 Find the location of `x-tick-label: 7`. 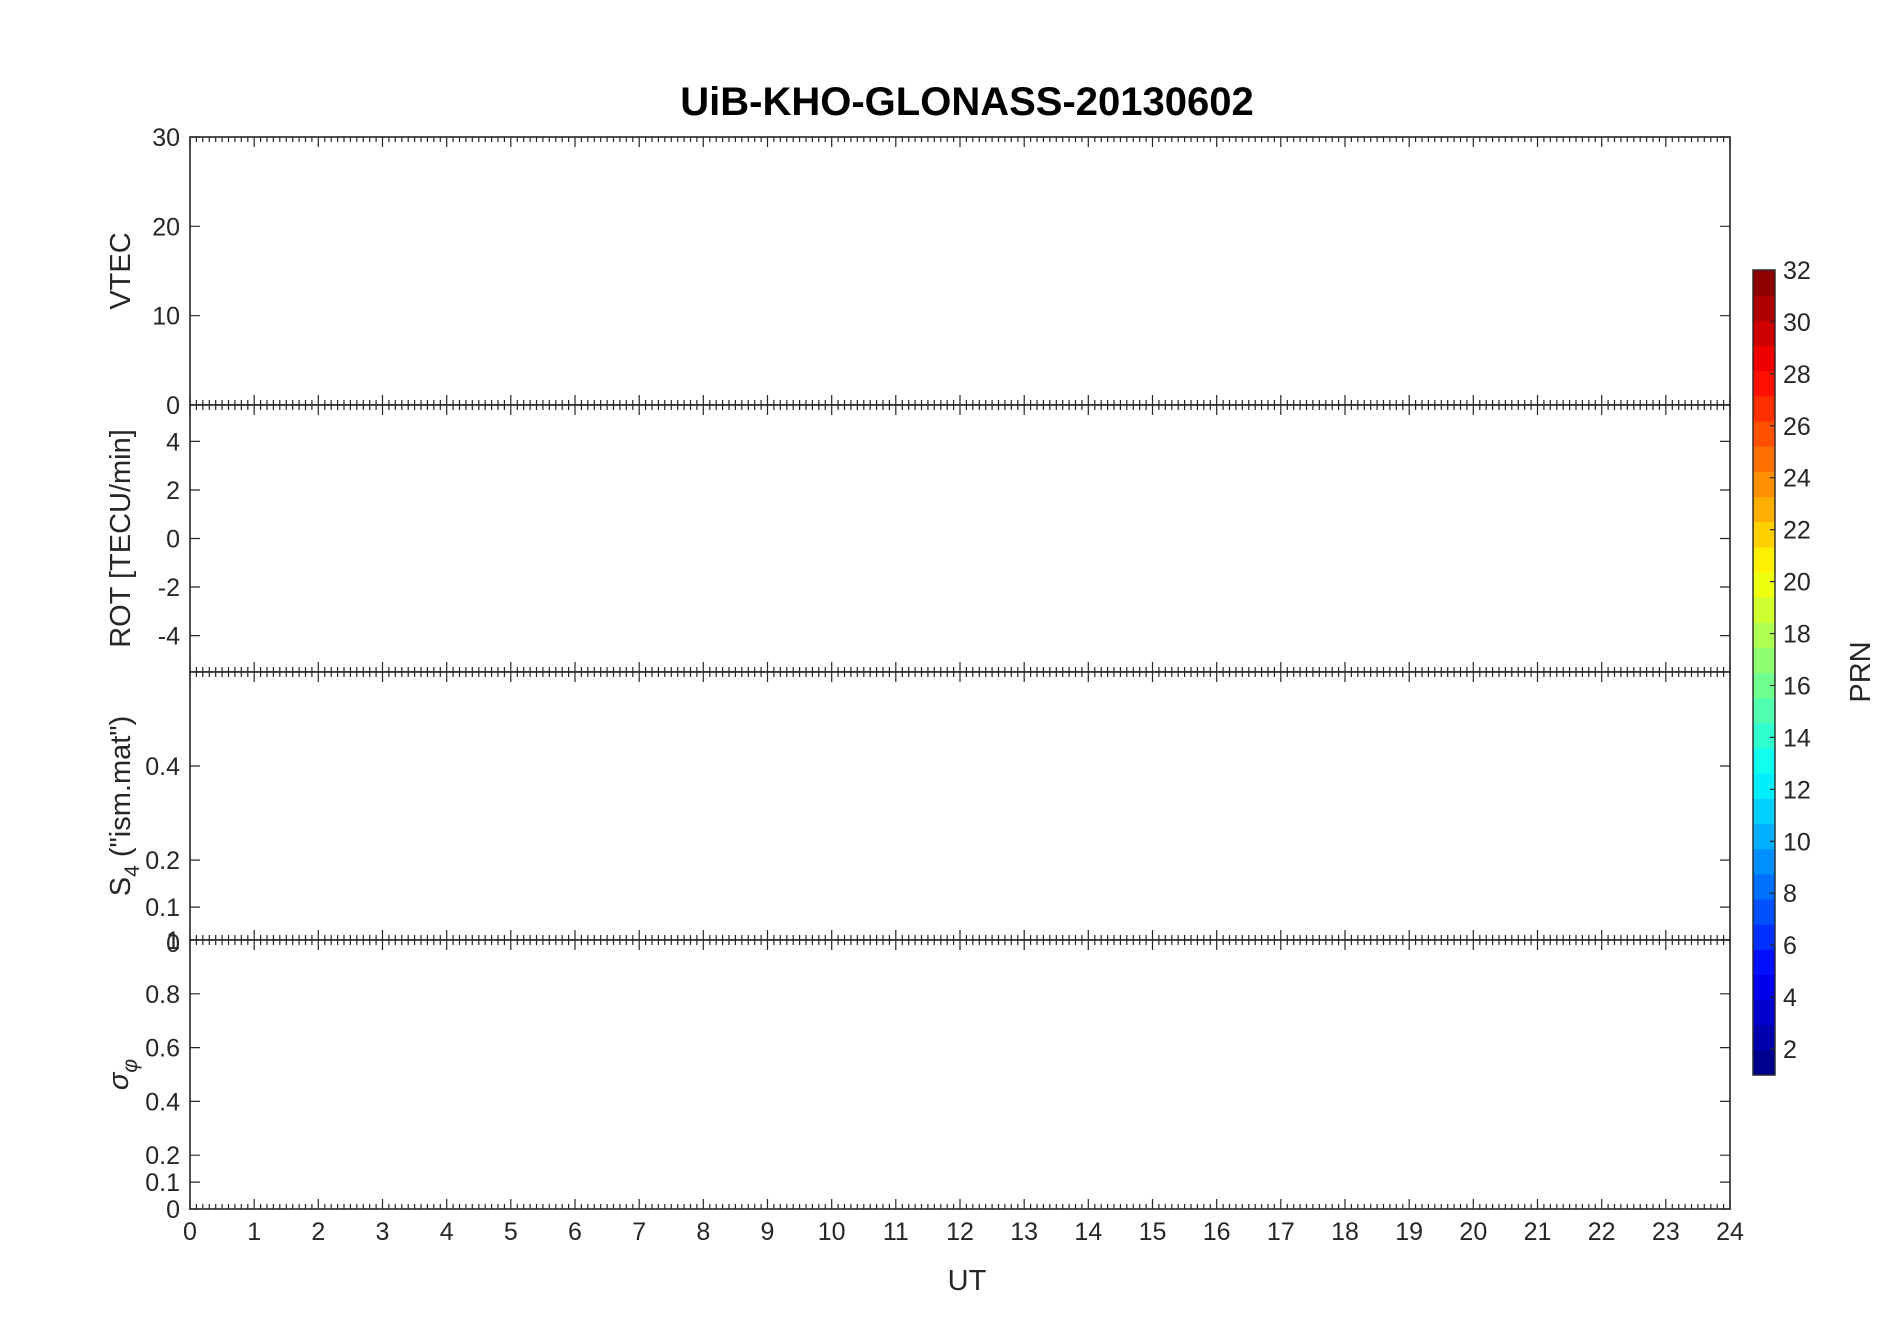

x-tick-label: 7 is located at coordinates (639, 1232).